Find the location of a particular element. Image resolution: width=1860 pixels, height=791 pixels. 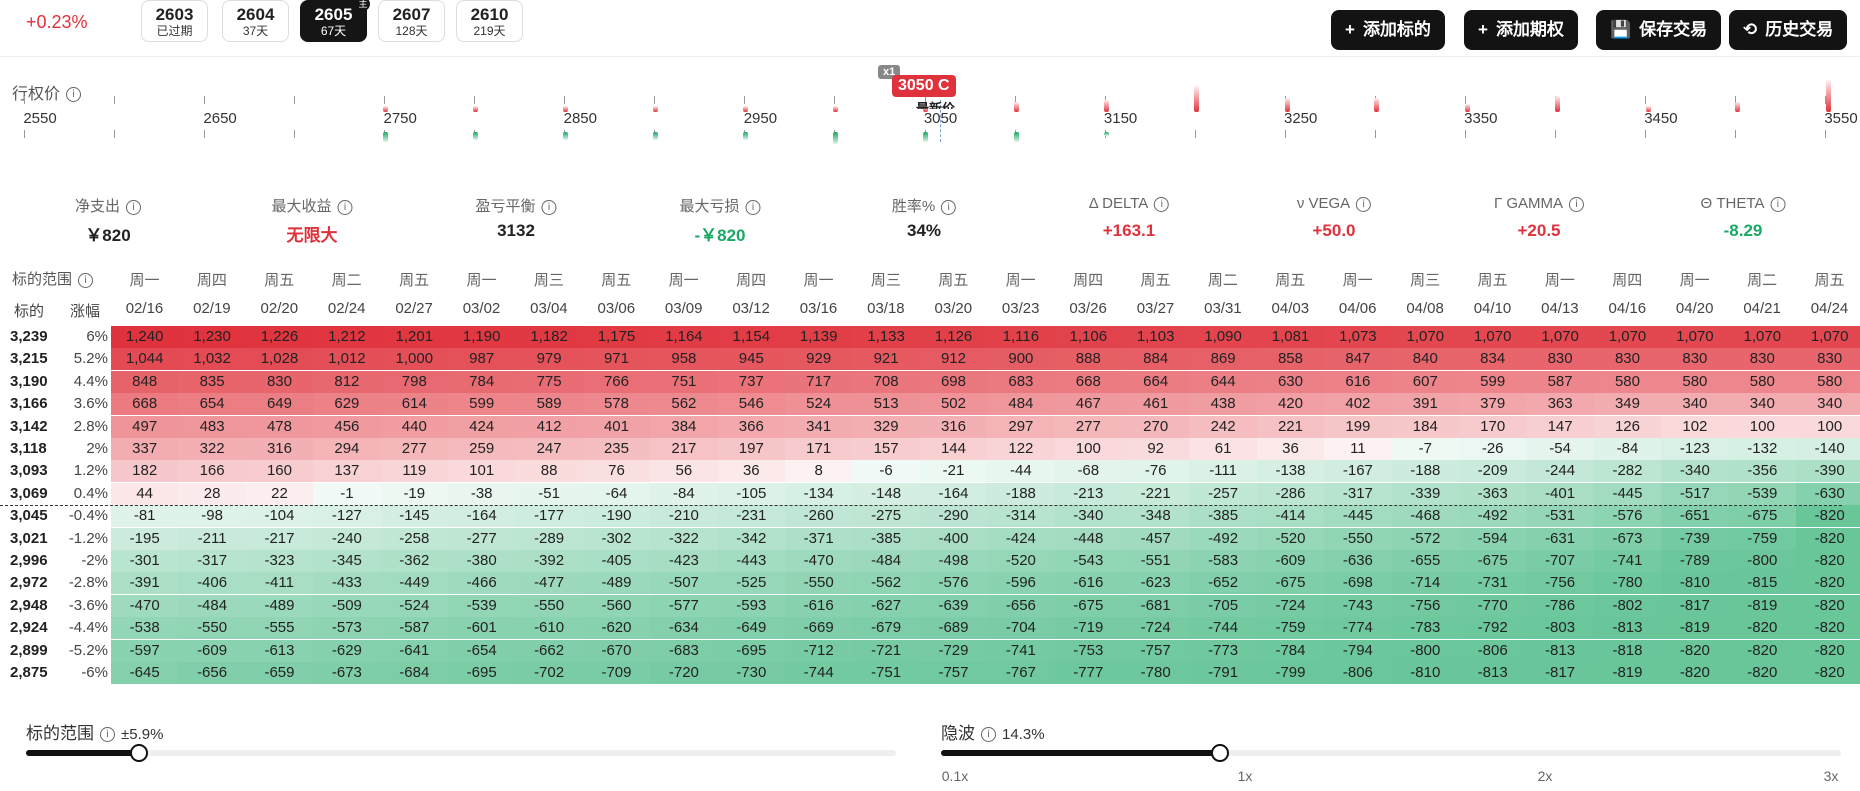

pnl-cell: -803 is located at coordinates (1560, 628).